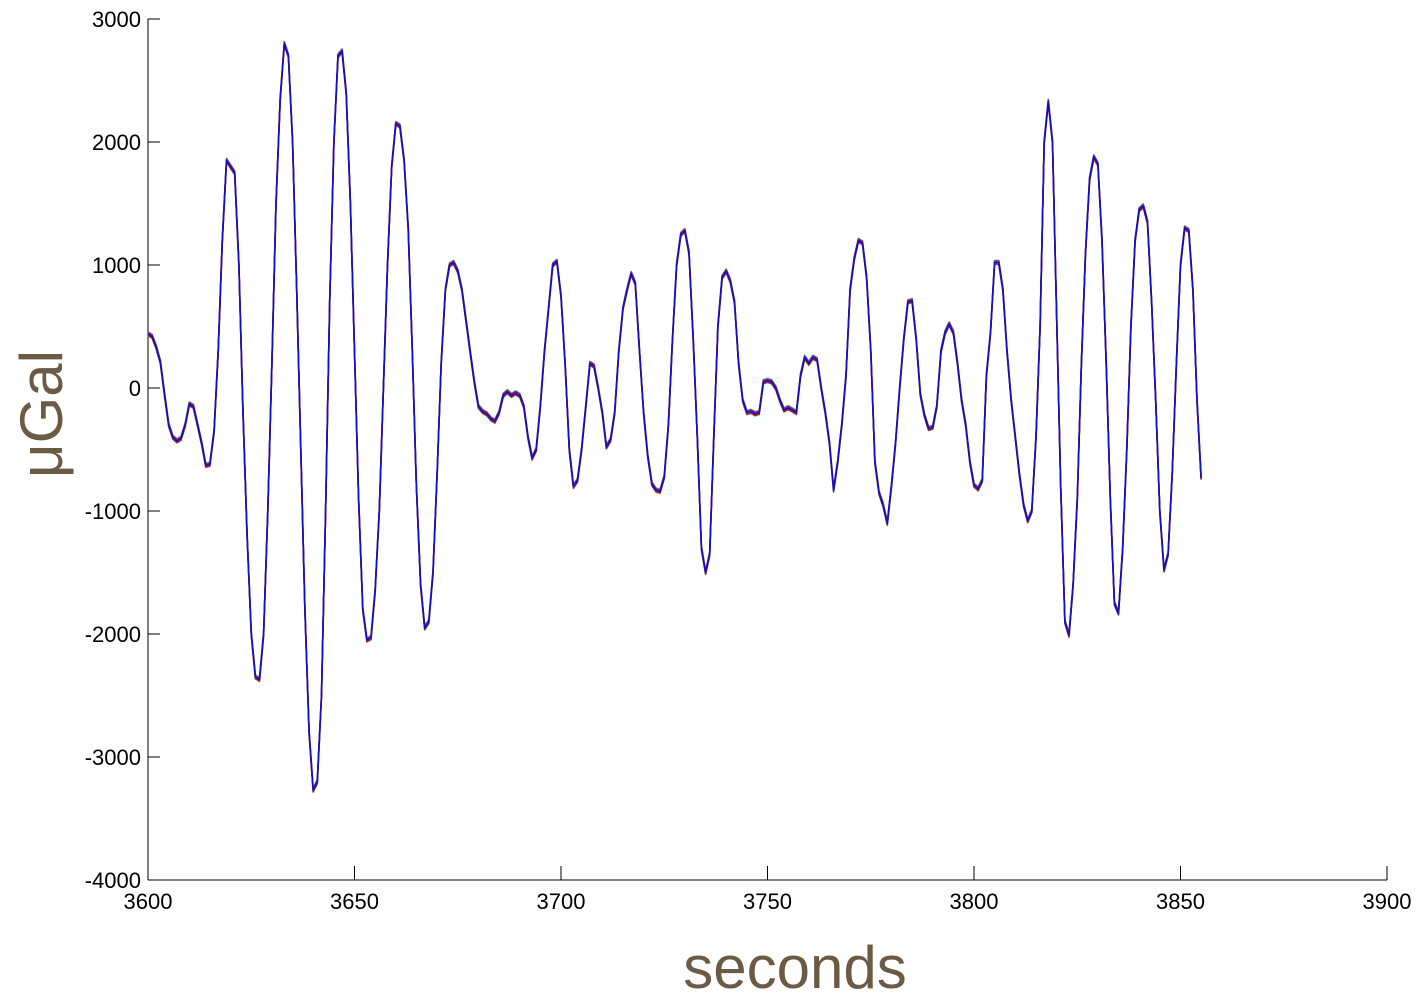 The height and width of the screenshot is (996, 1419). What do you see at coordinates (135, 388) in the screenshot?
I see `y-tick-label: 0` at bounding box center [135, 388].